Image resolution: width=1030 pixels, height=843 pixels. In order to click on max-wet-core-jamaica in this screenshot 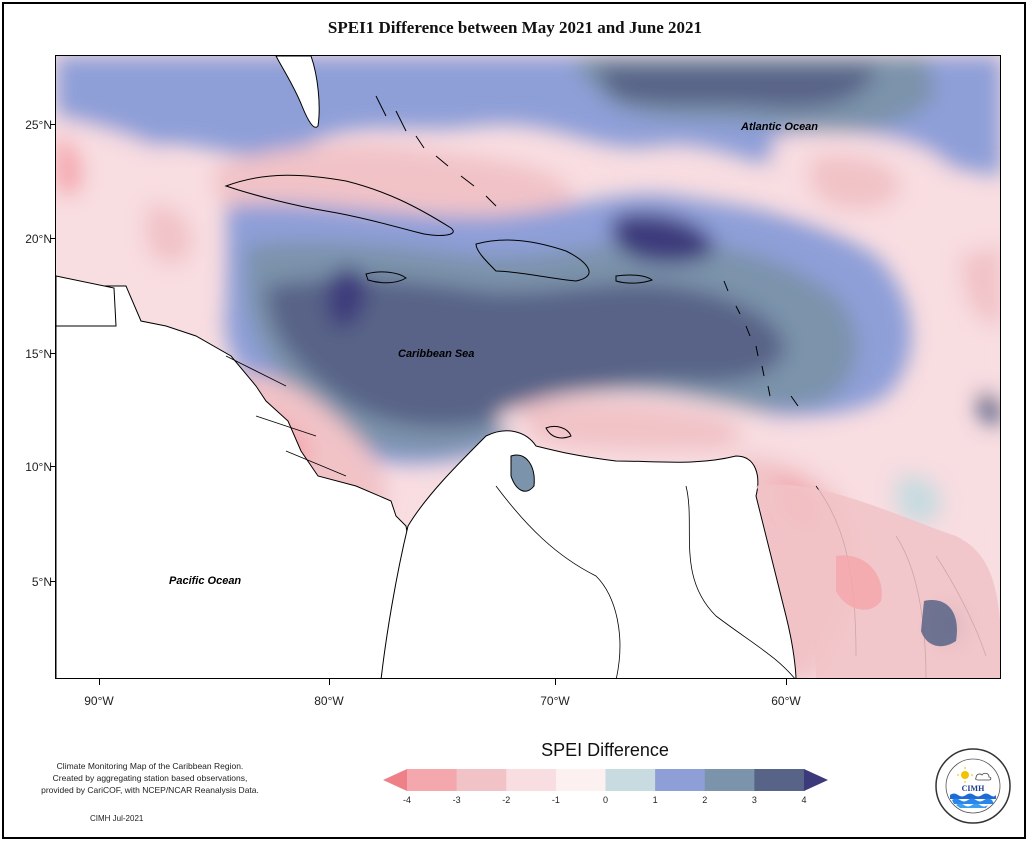, I will do `click(346, 298)`.